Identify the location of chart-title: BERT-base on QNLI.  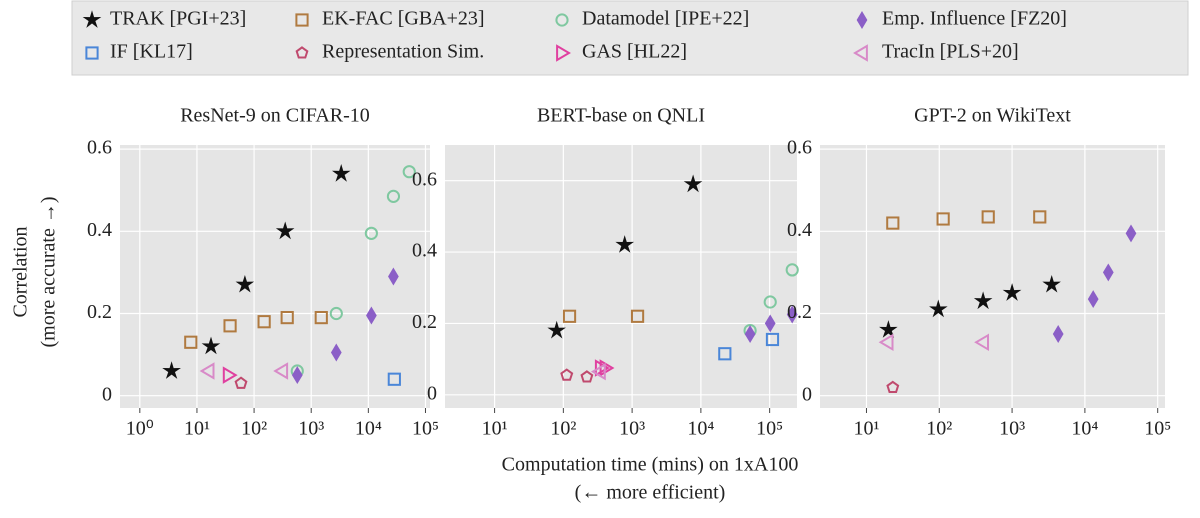
(621, 116).